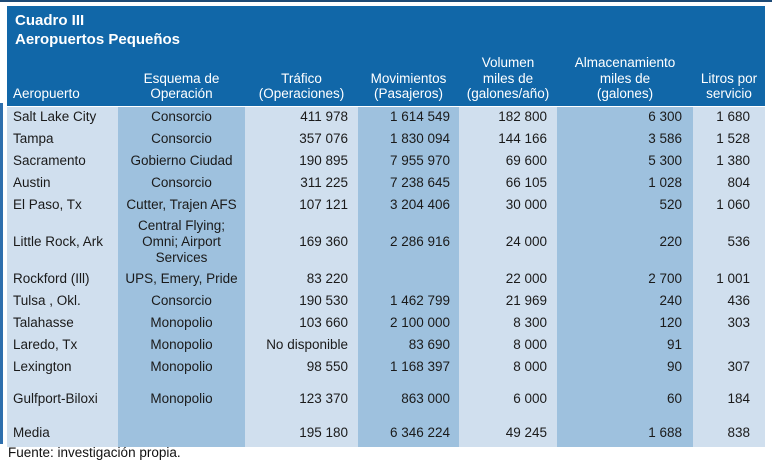  What do you see at coordinates (301, 81) in the screenshot?
I see `col-header-trafico: Tráfico (Operaciones)` at bounding box center [301, 81].